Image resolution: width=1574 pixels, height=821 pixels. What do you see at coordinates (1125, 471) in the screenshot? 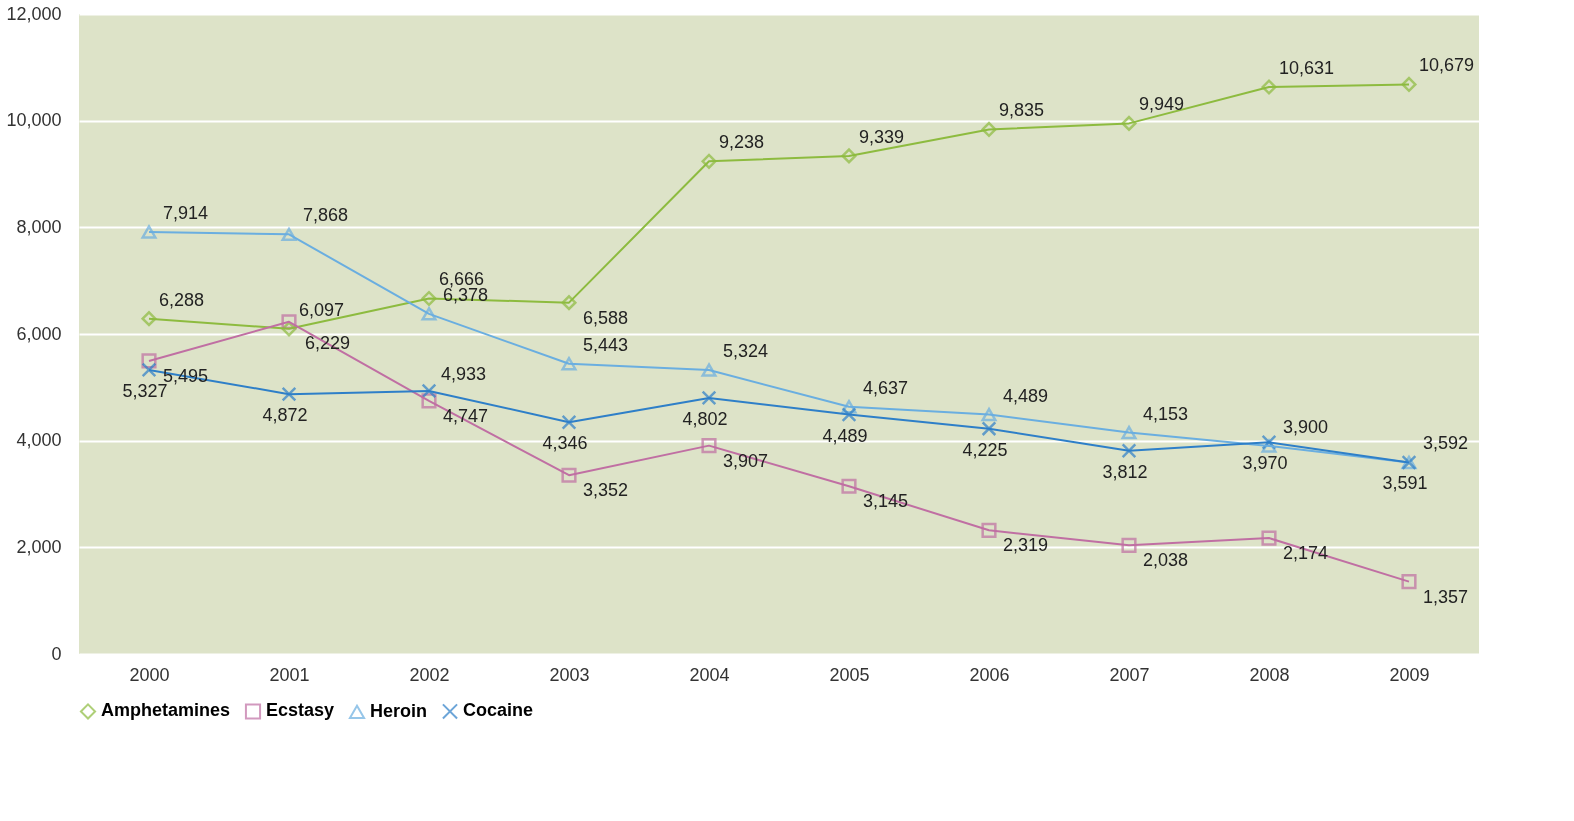
I see `data-label: 3,812` at bounding box center [1125, 471].